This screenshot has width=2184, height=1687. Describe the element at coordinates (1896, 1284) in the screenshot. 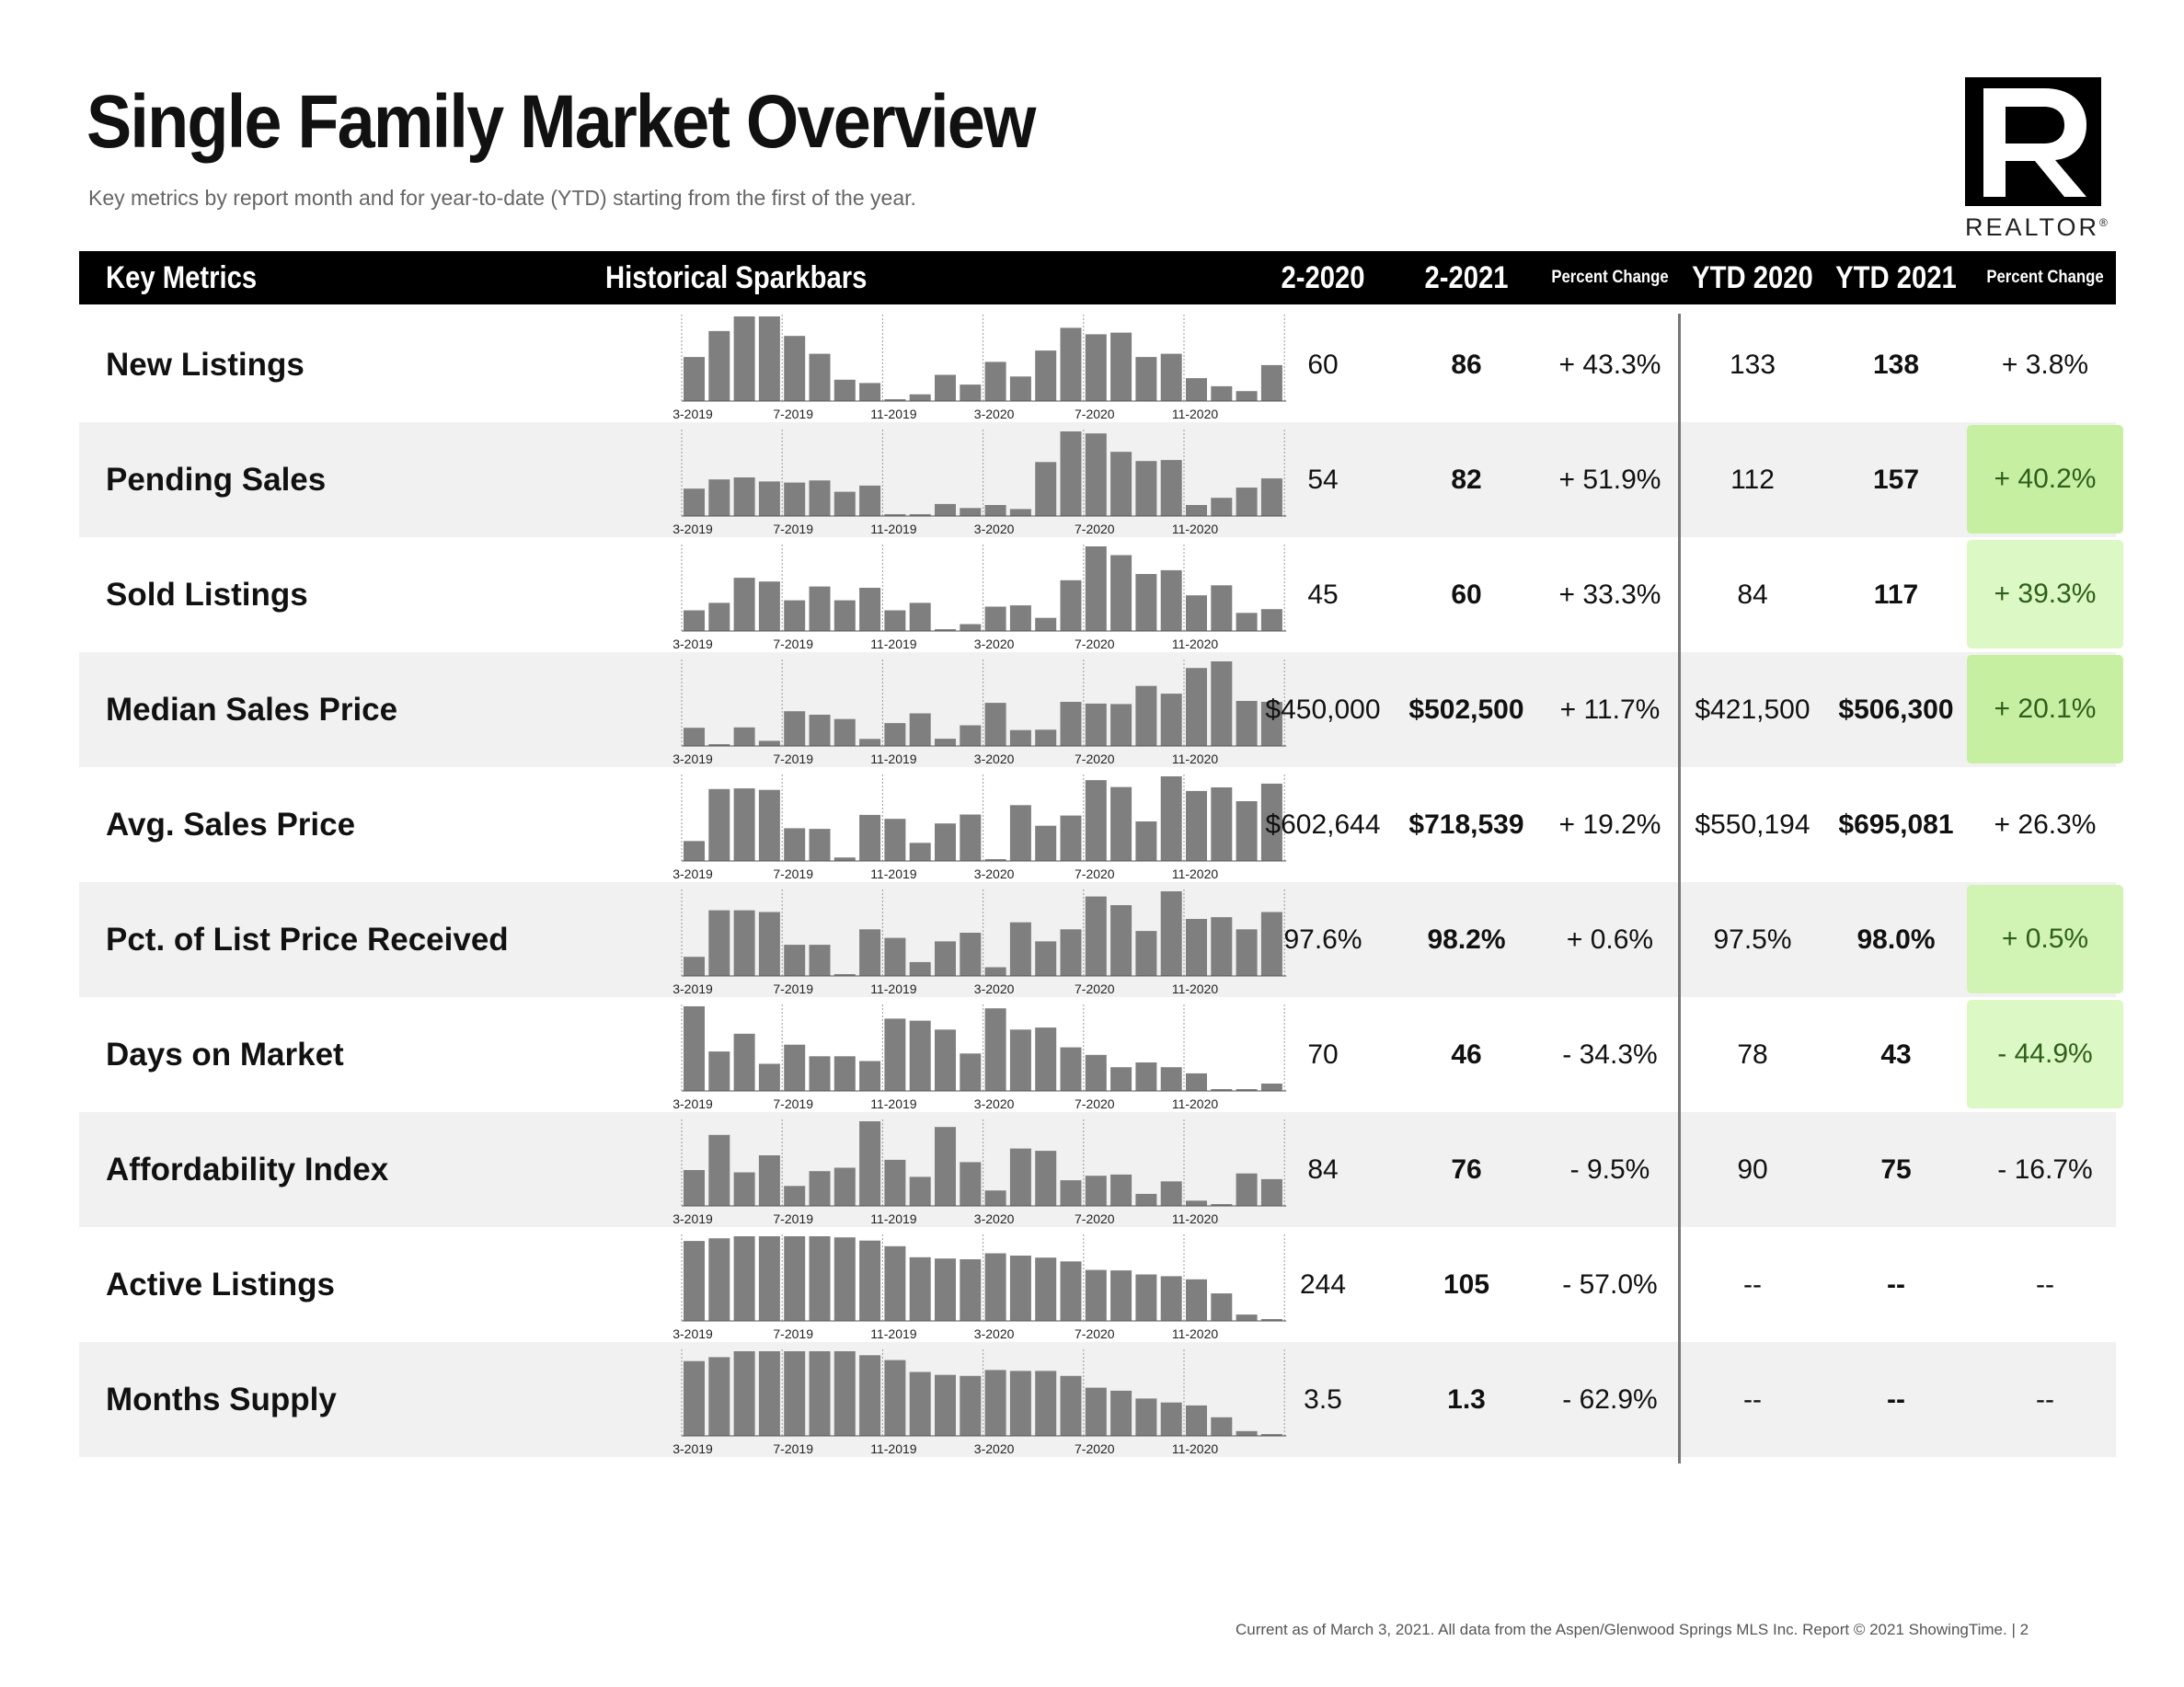

I see `value-ytd-2021: --` at that location.